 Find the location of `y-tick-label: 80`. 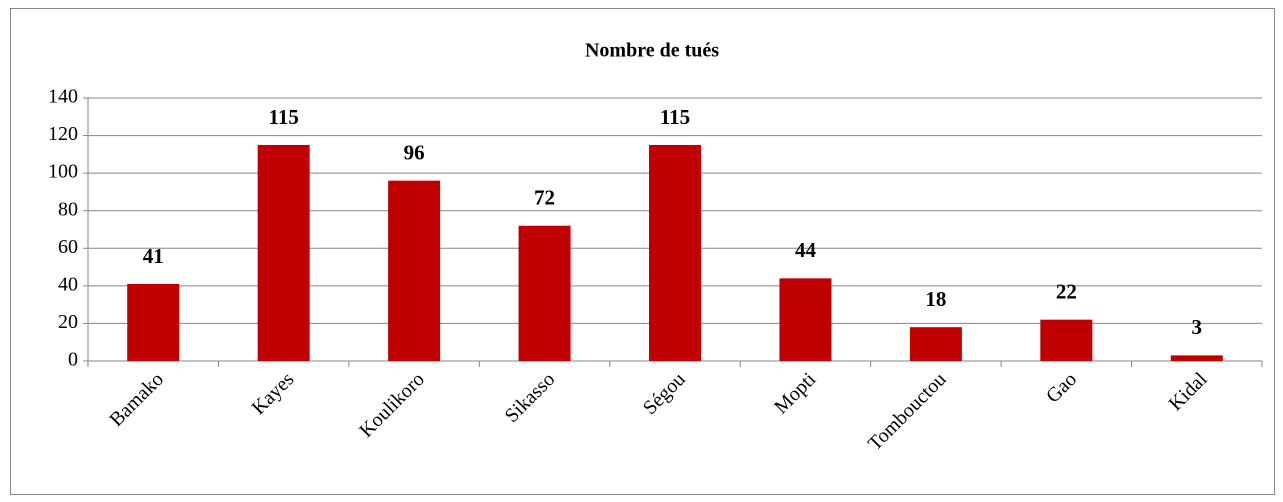

y-tick-label: 80 is located at coordinates (68, 209).